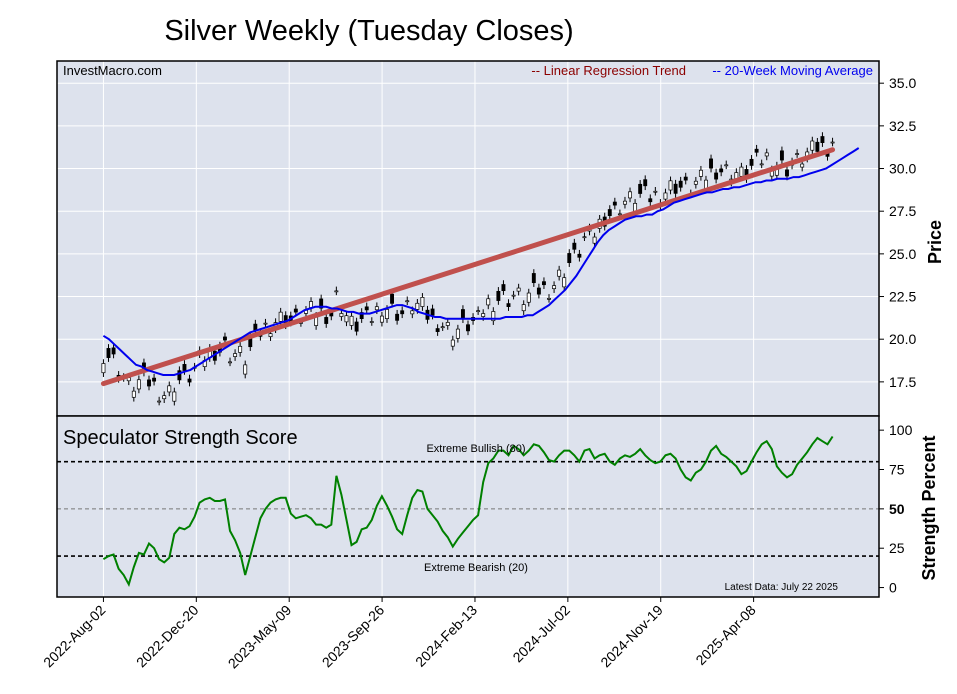 This screenshot has height=694, width=957. What do you see at coordinates (897, 470) in the screenshot?
I see `indicator-y-tick-label: 75` at bounding box center [897, 470].